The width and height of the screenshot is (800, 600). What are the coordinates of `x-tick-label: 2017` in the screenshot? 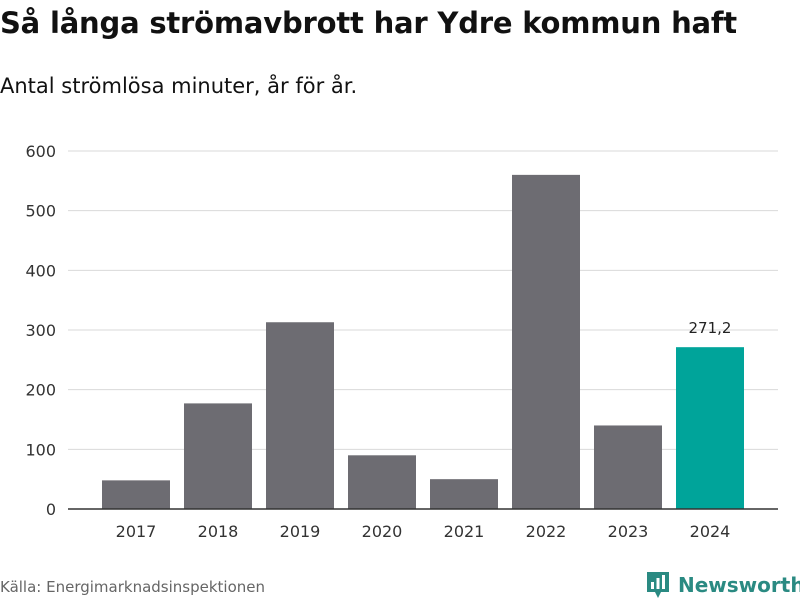 It's located at (136, 531).